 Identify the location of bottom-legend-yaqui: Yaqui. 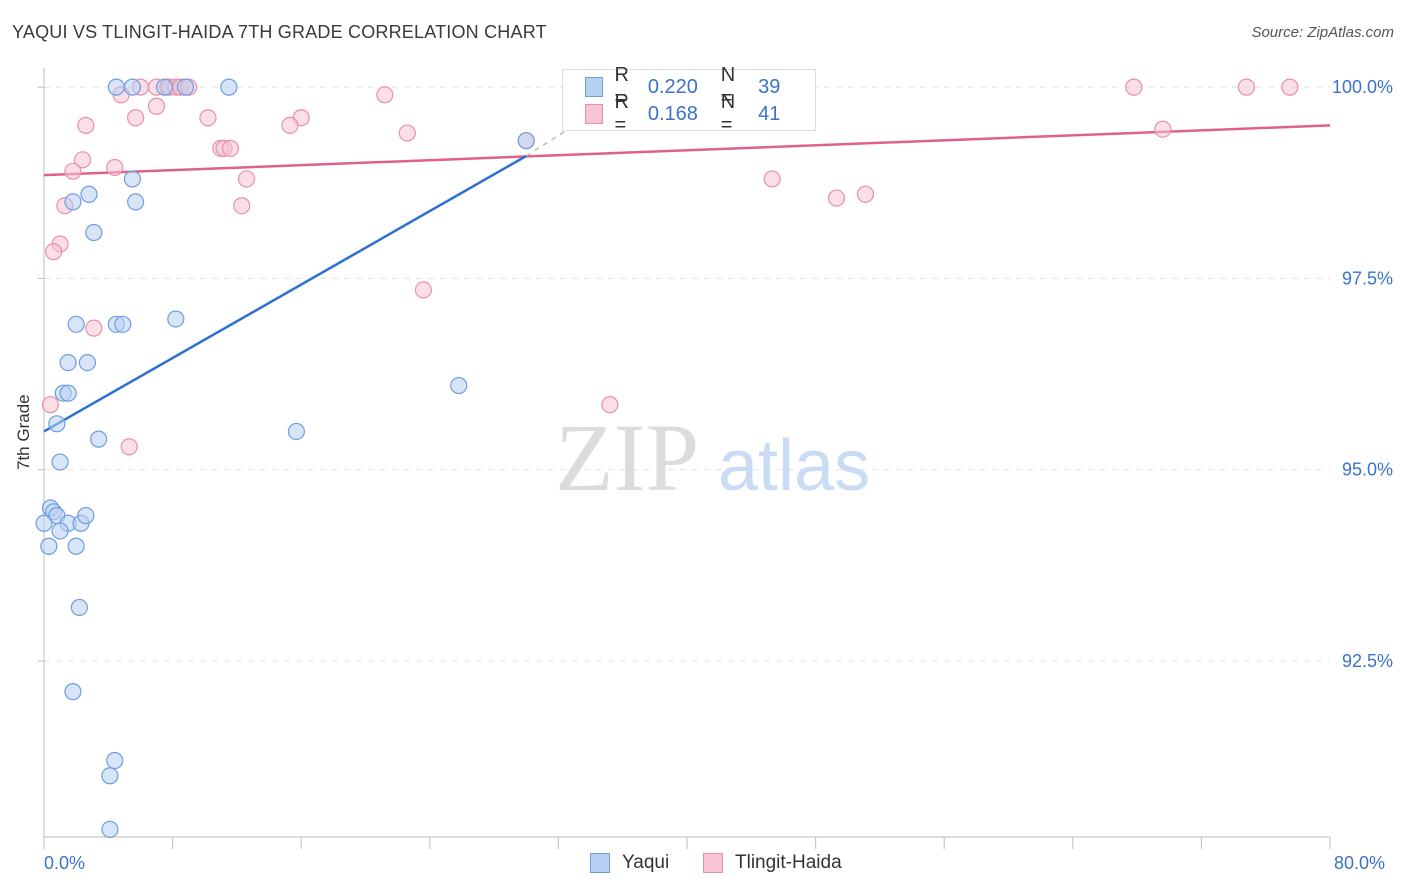
(629, 863).